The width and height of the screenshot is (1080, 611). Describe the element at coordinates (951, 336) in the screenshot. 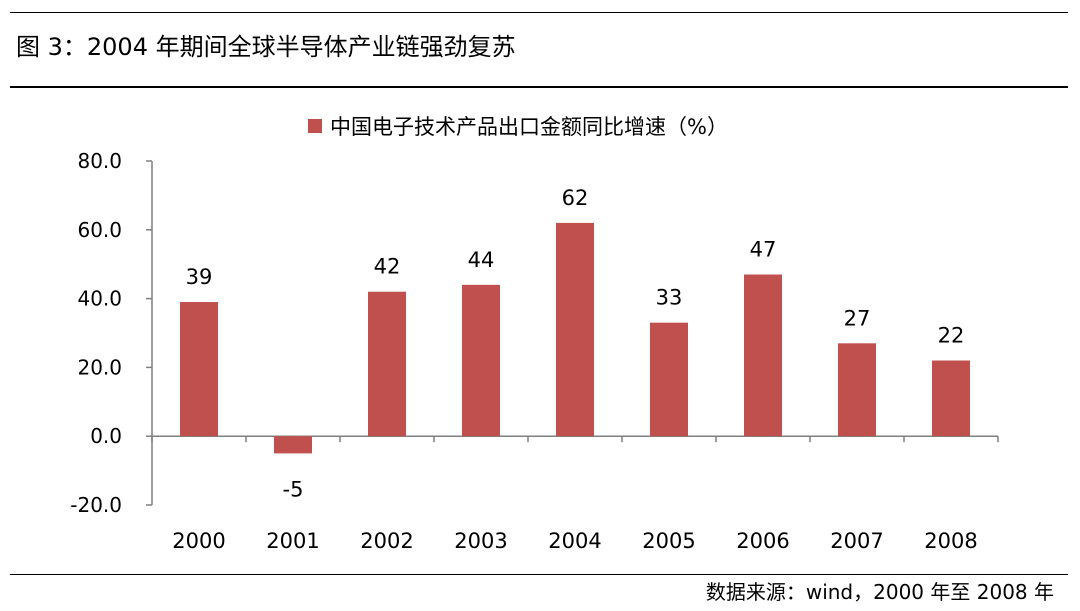

I see `data-label: 22` at that location.